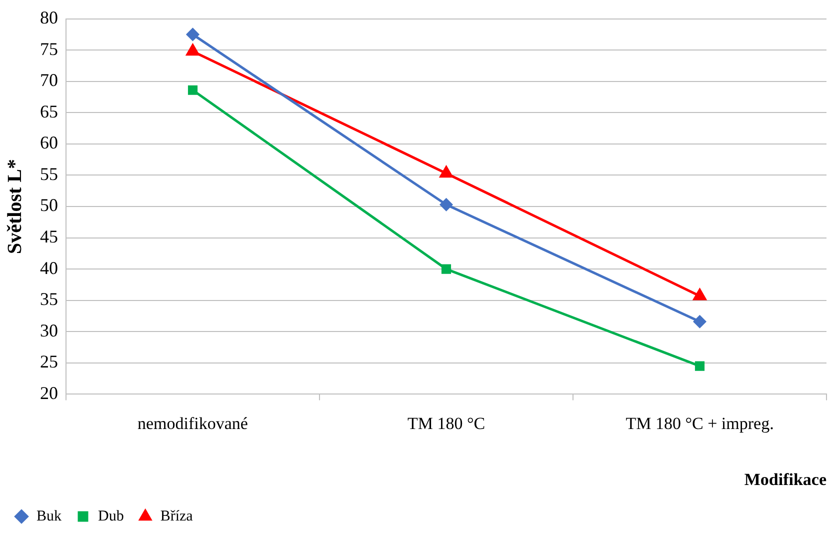 This screenshot has height=534, width=835. What do you see at coordinates (193, 423) in the screenshot?
I see `x-tick-label: nemodifikované` at bounding box center [193, 423].